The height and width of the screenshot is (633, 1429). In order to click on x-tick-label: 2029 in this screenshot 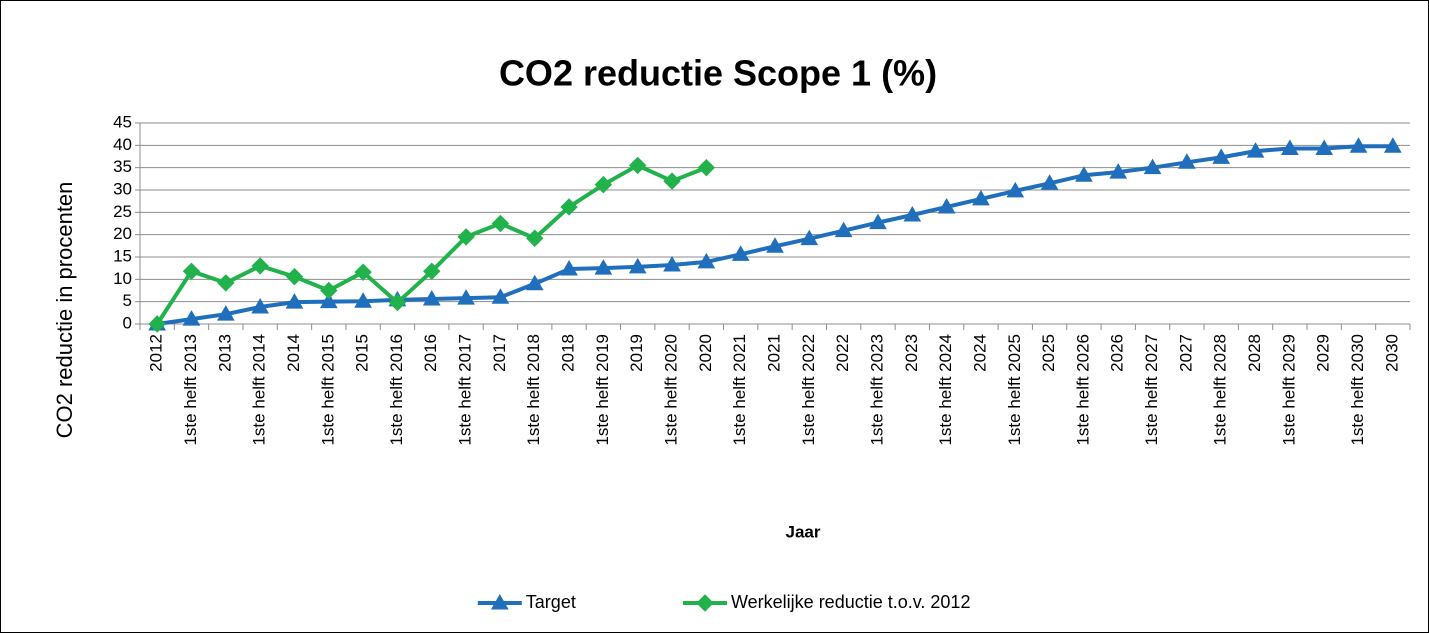, I will do `click(1323, 353)`.